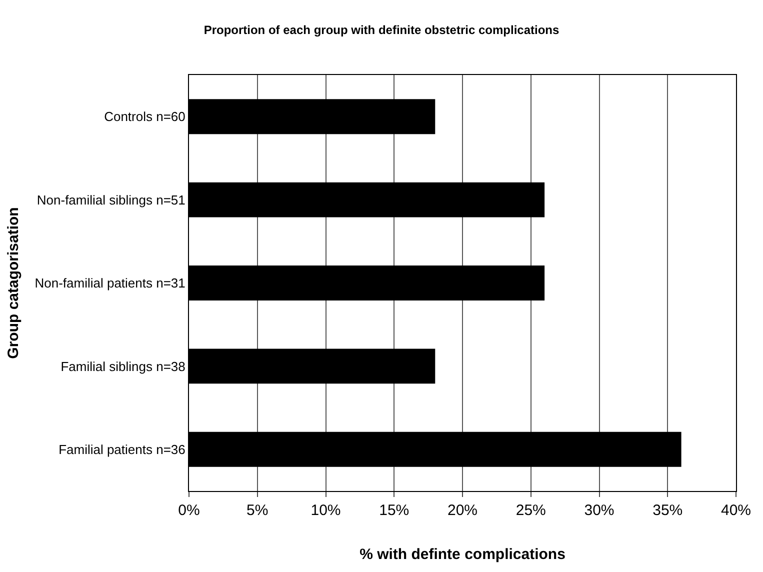 This screenshot has width=763, height=572. What do you see at coordinates (382, 30) in the screenshot?
I see `chart-title: Proportion of each group with definite obstetric complications` at bounding box center [382, 30].